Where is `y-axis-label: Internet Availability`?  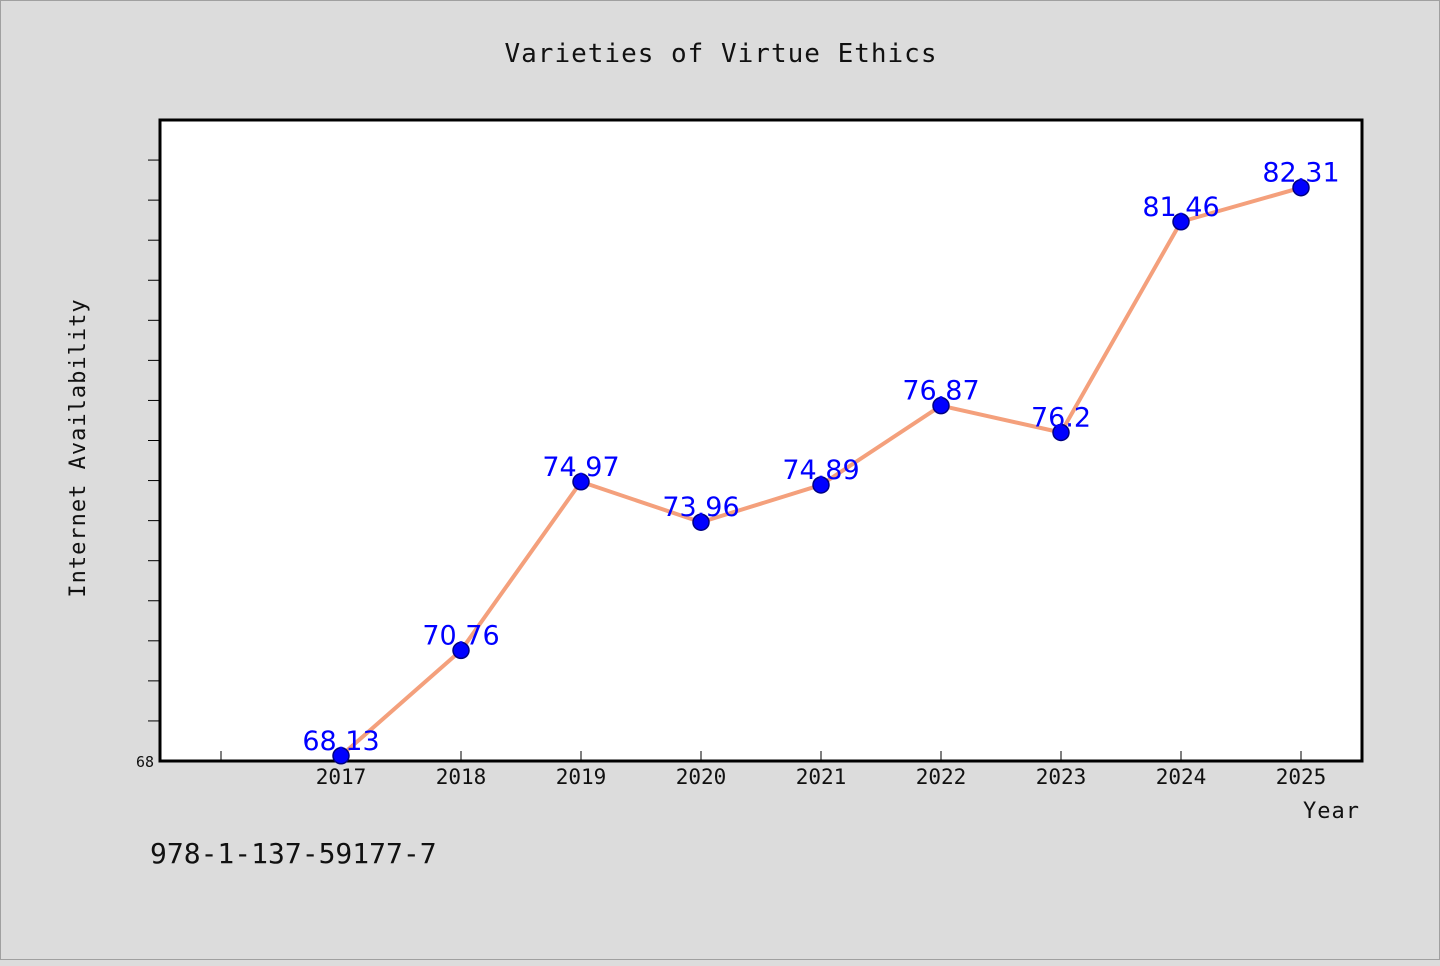
y-axis-label: Internet Availability is located at coordinates (78, 447).